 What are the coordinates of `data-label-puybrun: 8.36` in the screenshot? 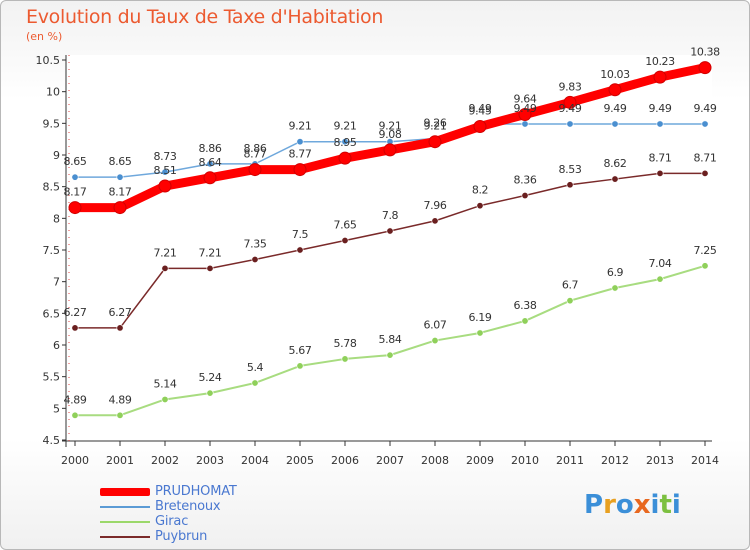 It's located at (525, 180).